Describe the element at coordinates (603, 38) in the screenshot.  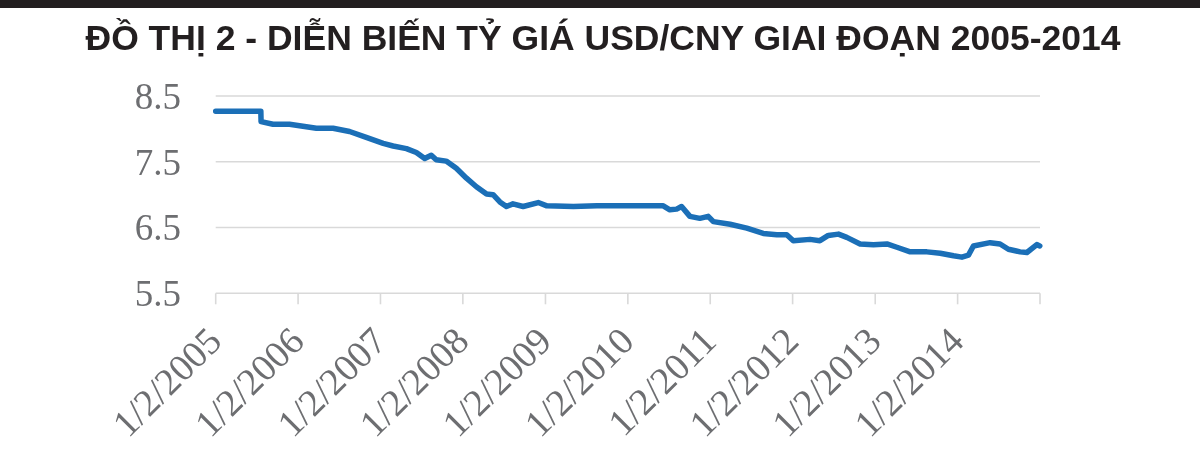
I see `chart-title: ĐỒ THỊ 2 - DIỄN BIẾN TỶ GIÁ USD/CNY GIAI ĐOẠN 2005-2014` at that location.